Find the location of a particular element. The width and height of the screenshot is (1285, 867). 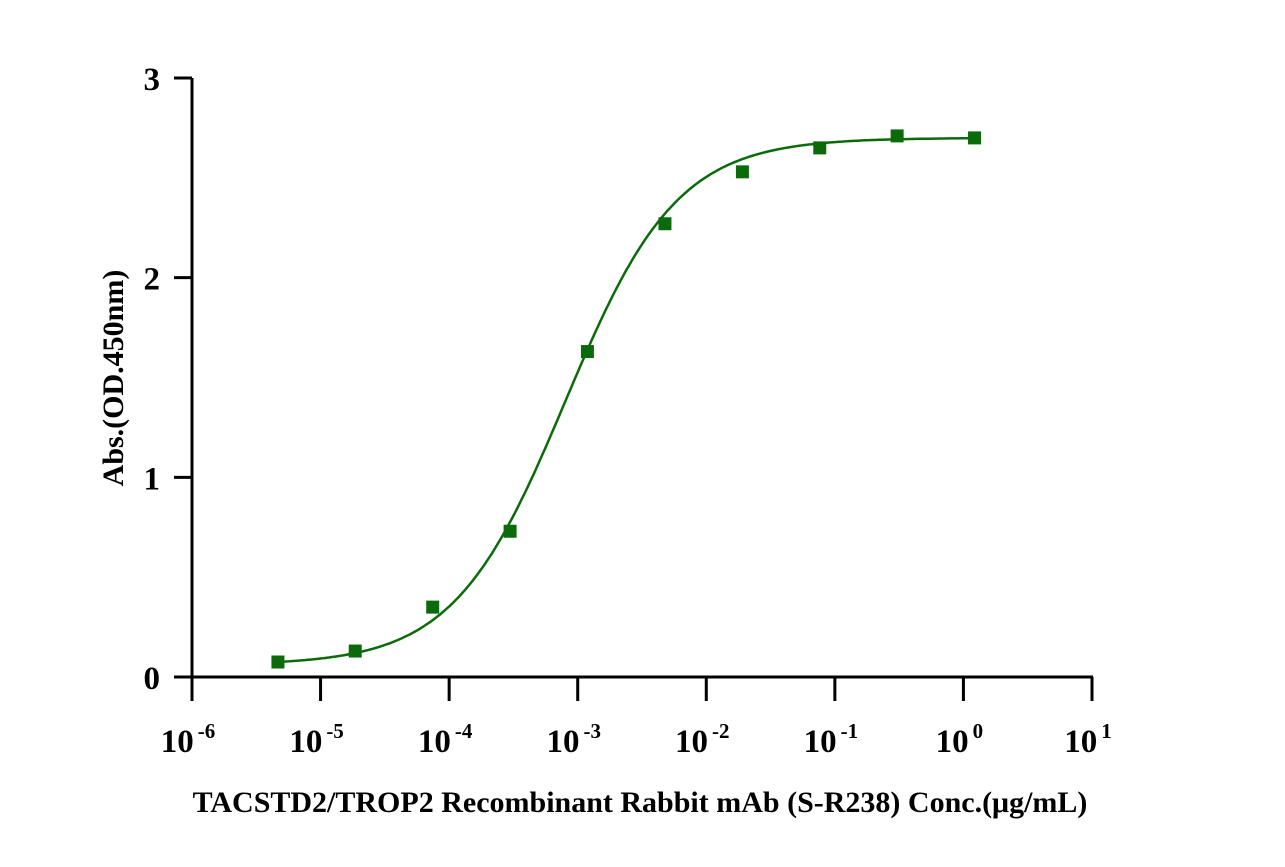

y-ticks: 0 1 2 3 is located at coordinates (168, 379).